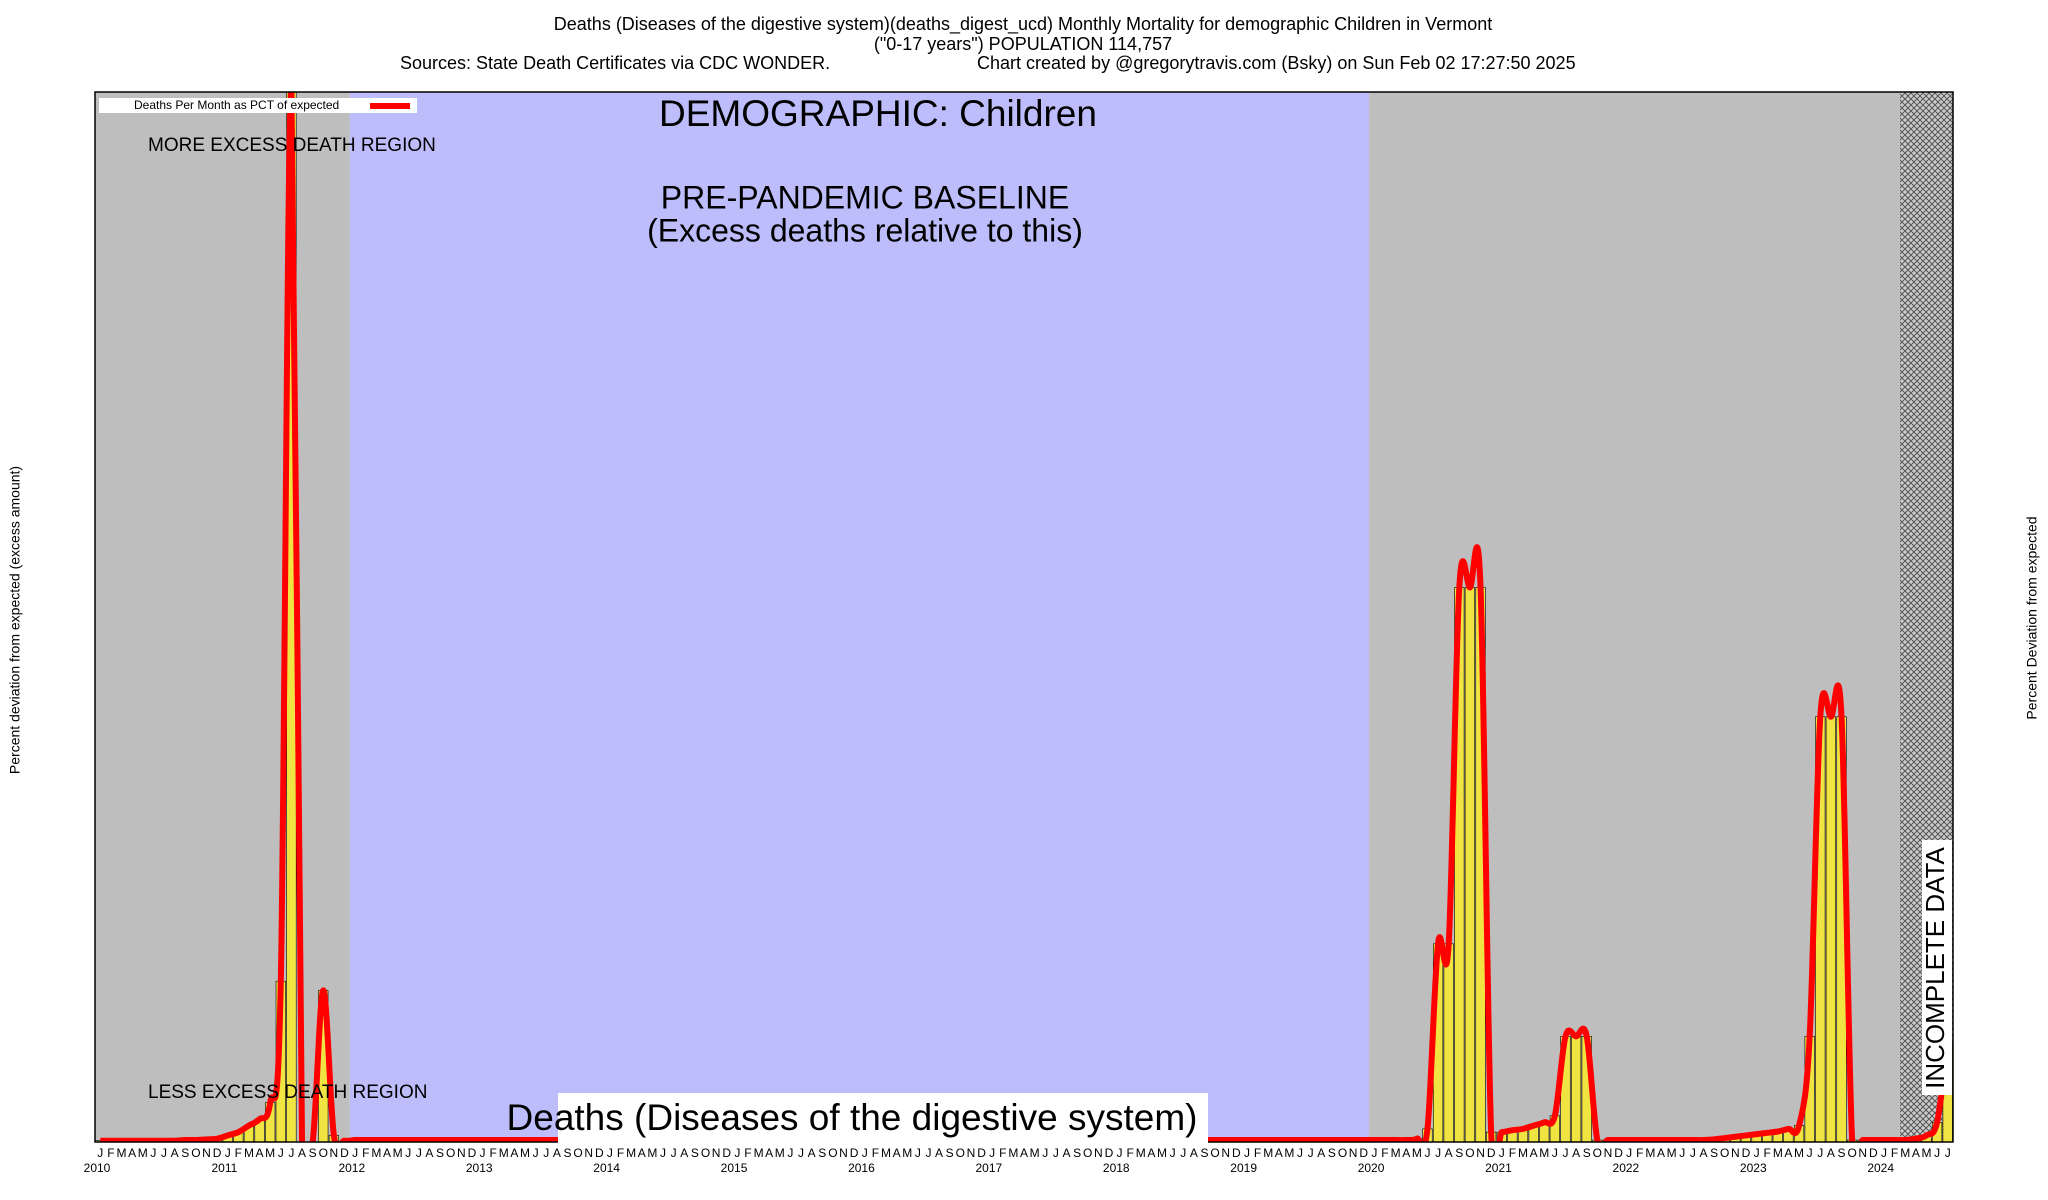  I want to click on year-label: 2020, so click(1371, 1168).